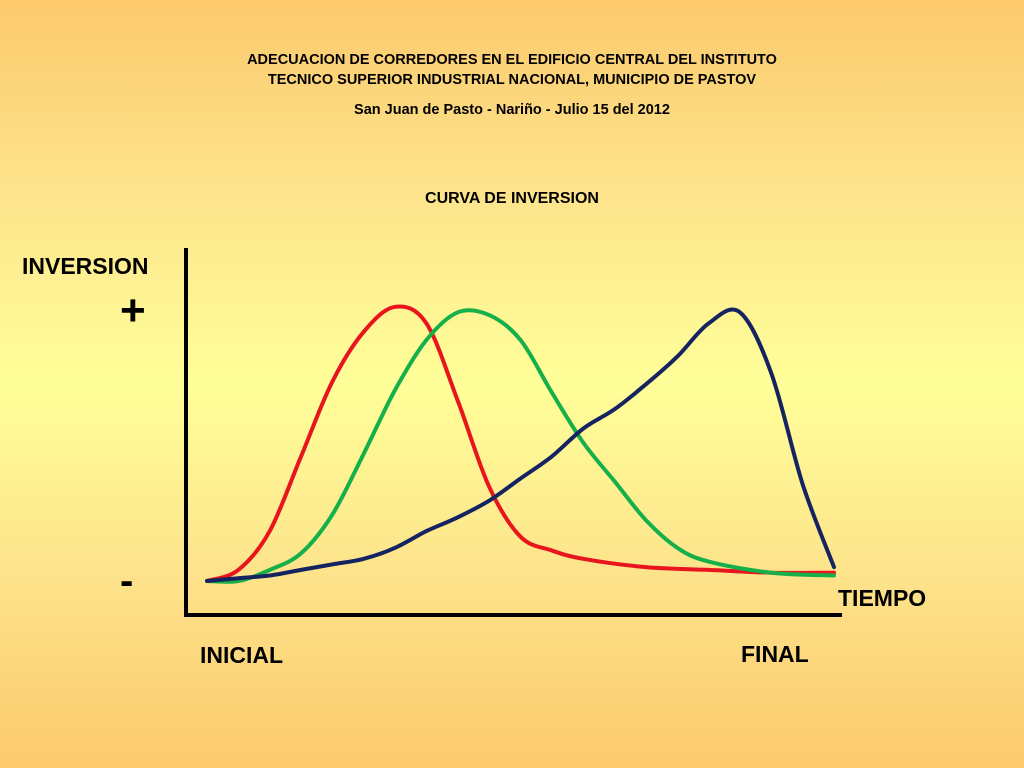 The image size is (1024, 768). What do you see at coordinates (775, 654) in the screenshot?
I see `x-axis-end-label: FINAL` at bounding box center [775, 654].